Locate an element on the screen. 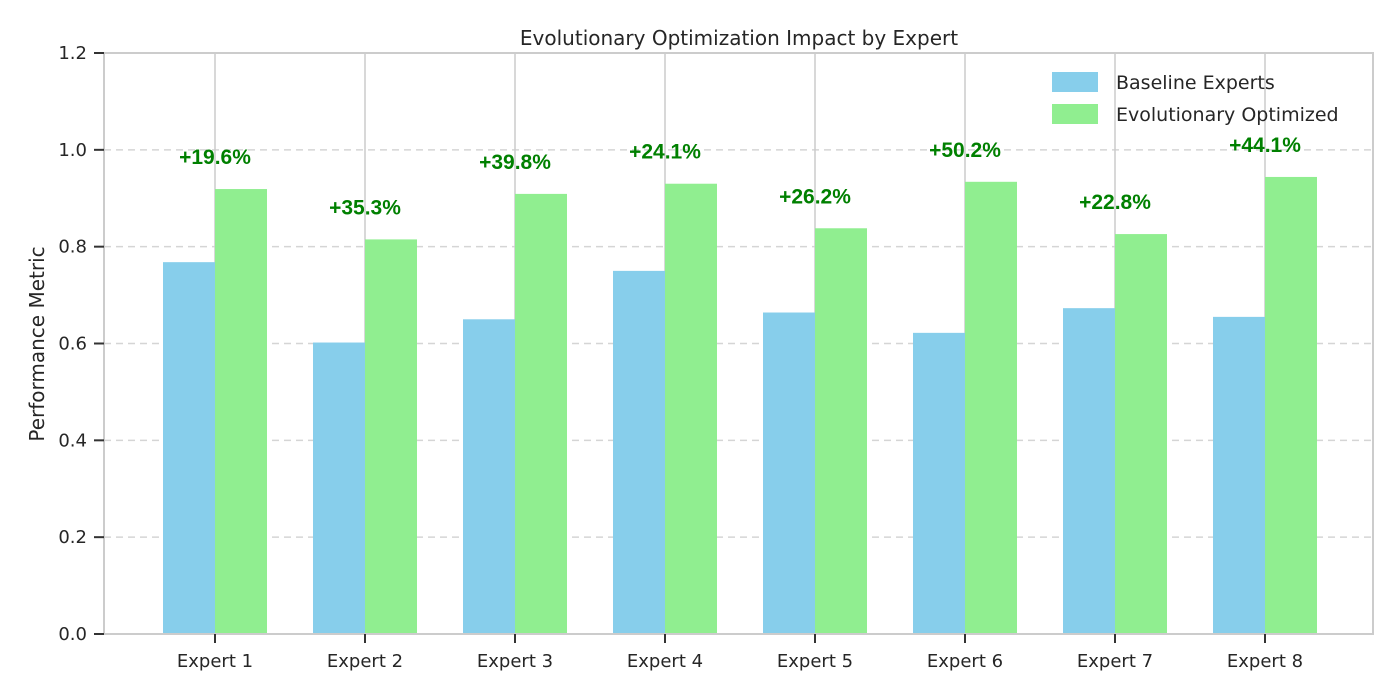 This screenshot has height=700, width=1400. x-tick-label: Expert 4 is located at coordinates (665, 661).